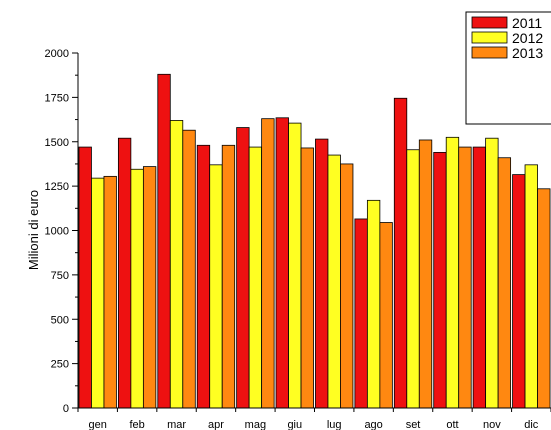 This screenshot has width=551, height=430. I want to click on legend-box, so click(508, 68).